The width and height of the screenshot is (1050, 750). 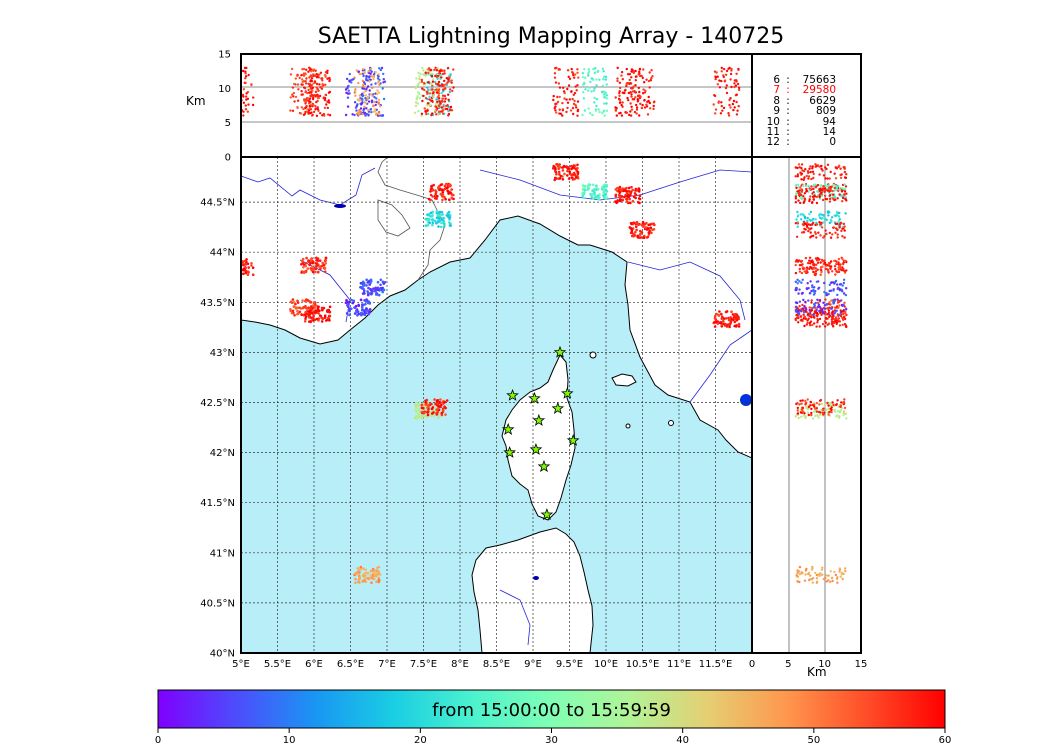 I want to click on map-x-tick: 5.5°E, so click(x=277, y=664).